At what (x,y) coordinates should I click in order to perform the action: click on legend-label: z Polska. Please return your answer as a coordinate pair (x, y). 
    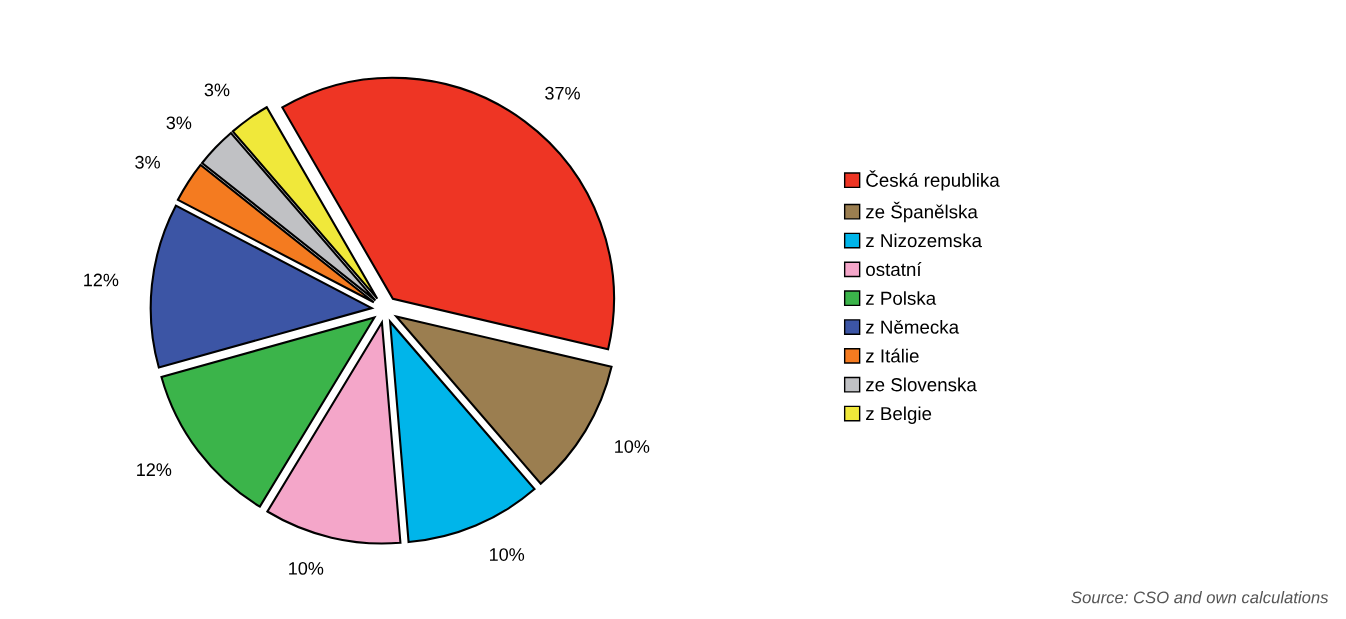
    Looking at the image, I should click on (901, 298).